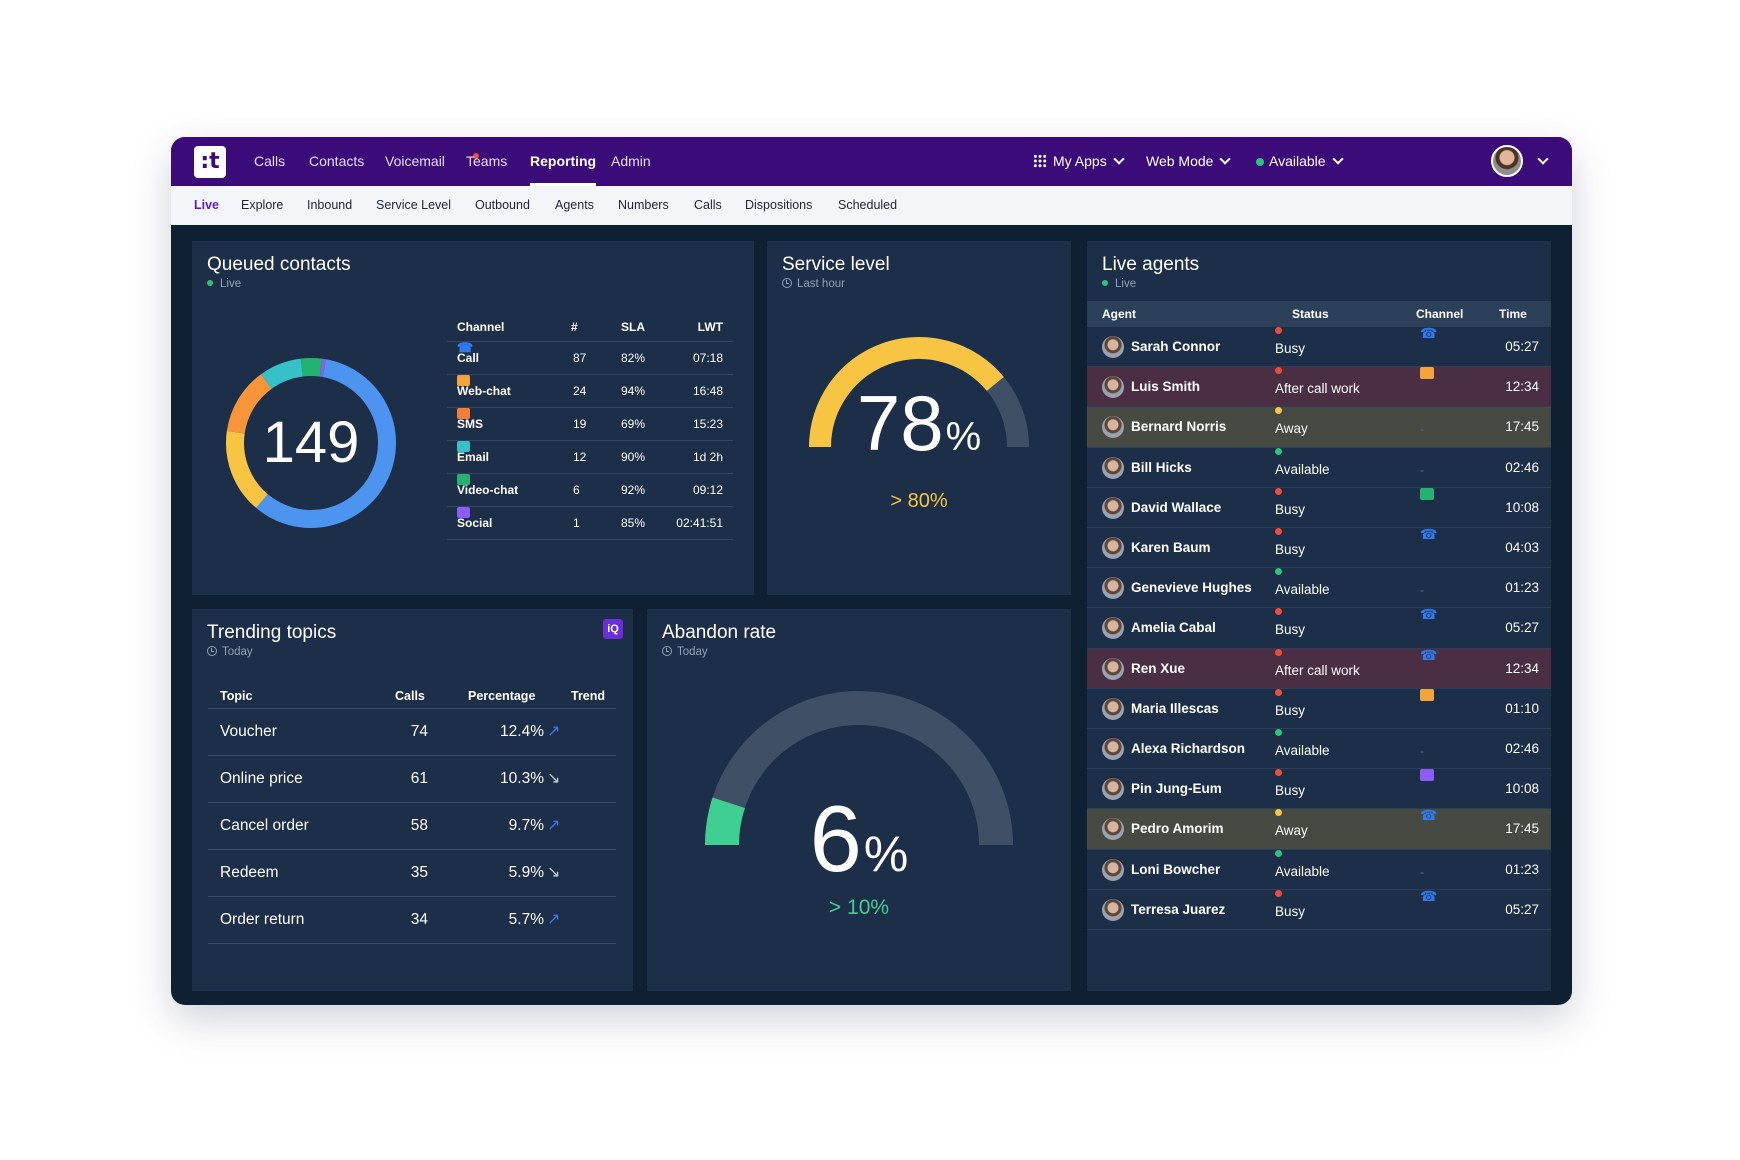 The height and width of the screenshot is (1160, 1740). Describe the element at coordinates (707, 358) in the screenshot. I see `lwt-cell: 07:18` at that location.